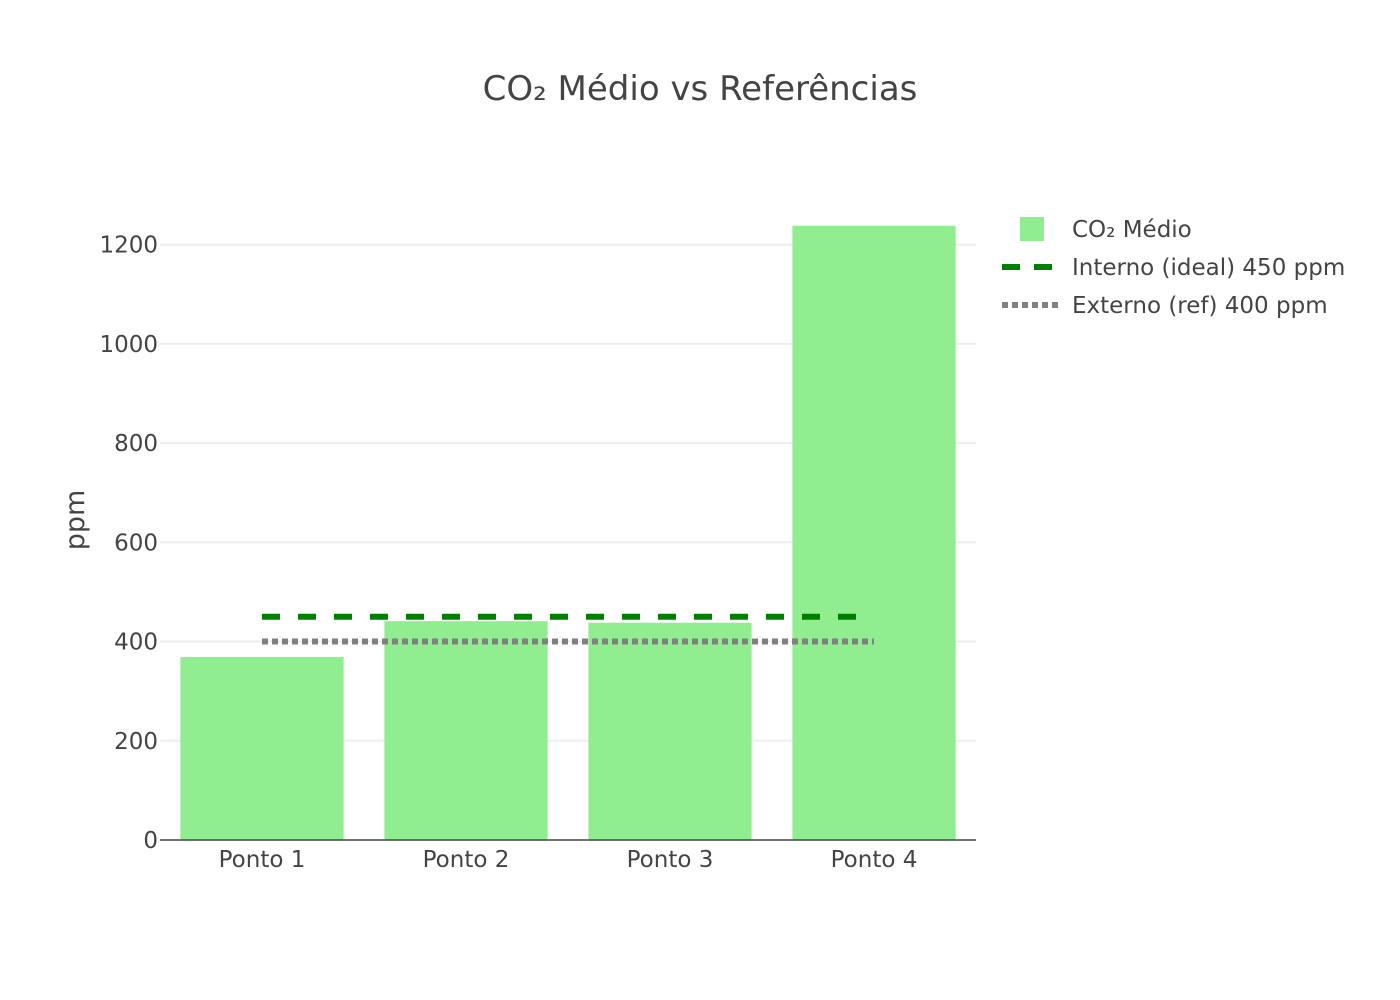  Describe the element at coordinates (136, 543) in the screenshot. I see `y-tick-label: 600` at that location.